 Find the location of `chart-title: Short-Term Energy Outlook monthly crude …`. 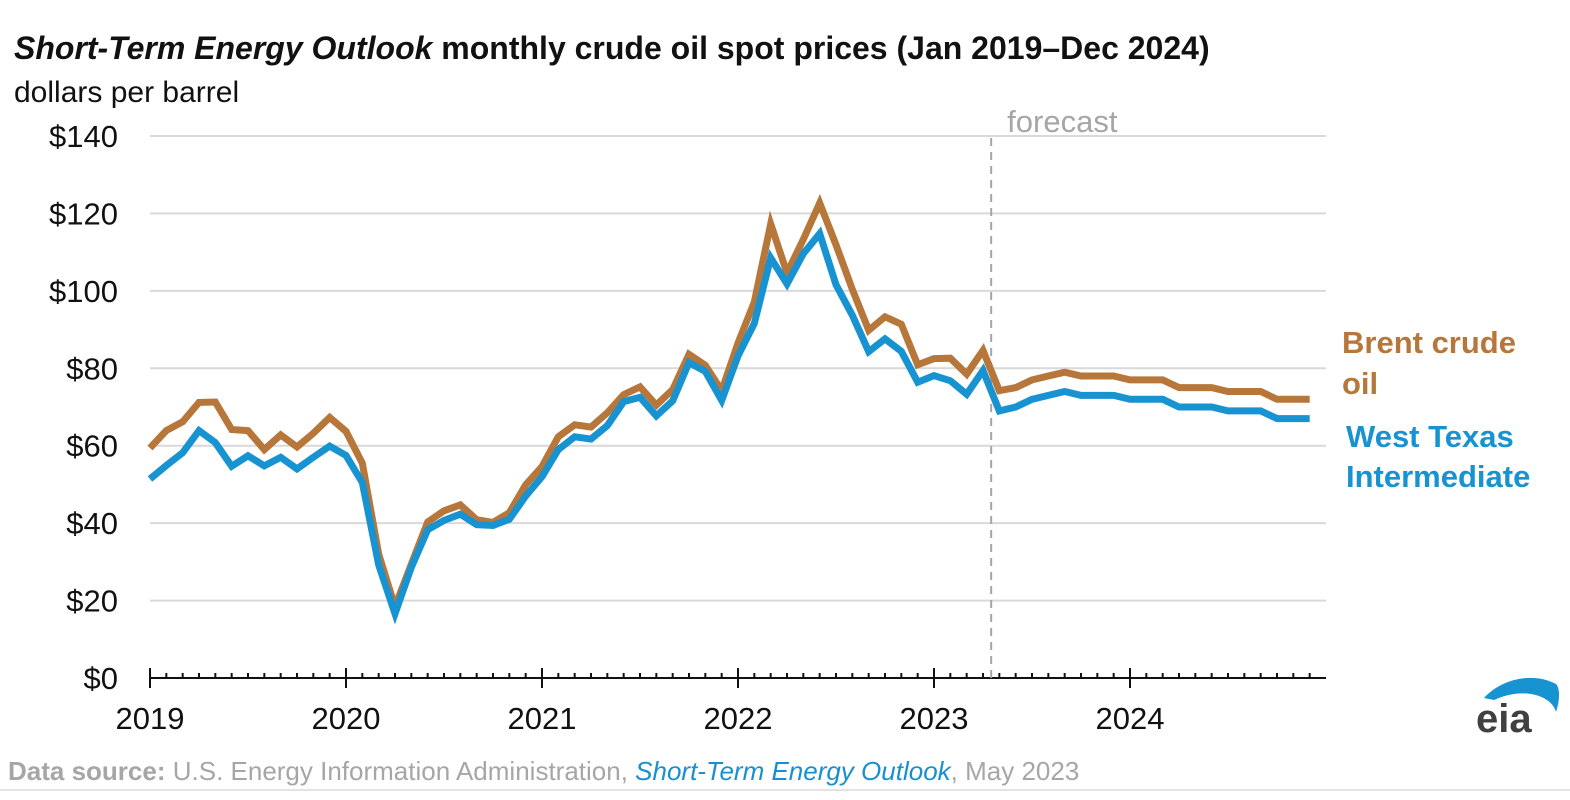

chart-title: Short-Term Energy Outlook monthly crude … is located at coordinates (612, 48).